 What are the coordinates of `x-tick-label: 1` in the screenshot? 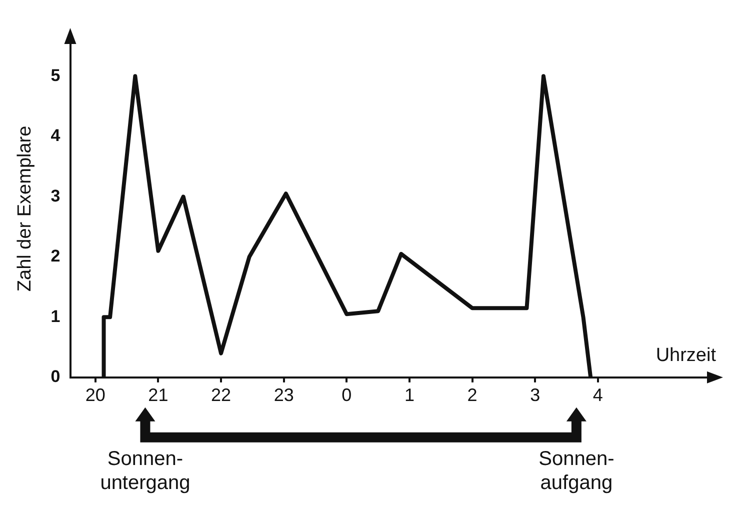 It's located at (409, 395).